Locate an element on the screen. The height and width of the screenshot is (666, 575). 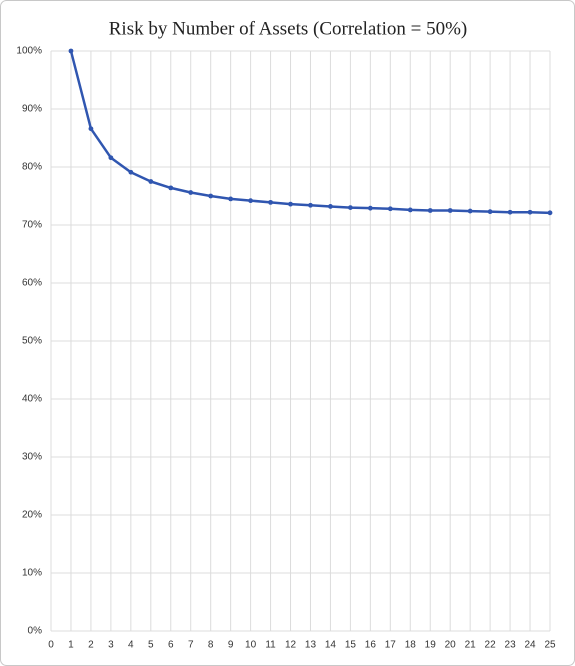
x-tick-label: 7 is located at coordinates (191, 645).